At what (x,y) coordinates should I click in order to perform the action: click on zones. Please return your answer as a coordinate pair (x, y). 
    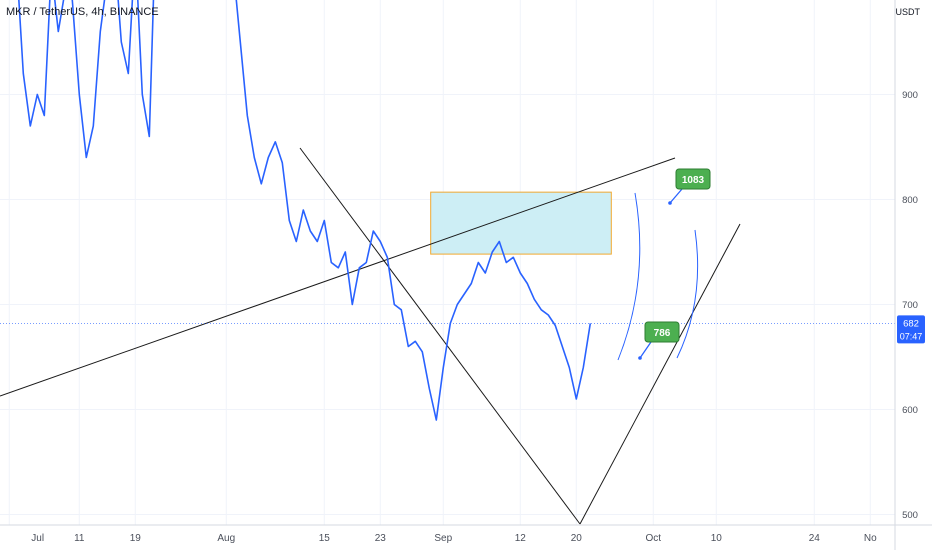
    Looking at the image, I should click on (521, 223).